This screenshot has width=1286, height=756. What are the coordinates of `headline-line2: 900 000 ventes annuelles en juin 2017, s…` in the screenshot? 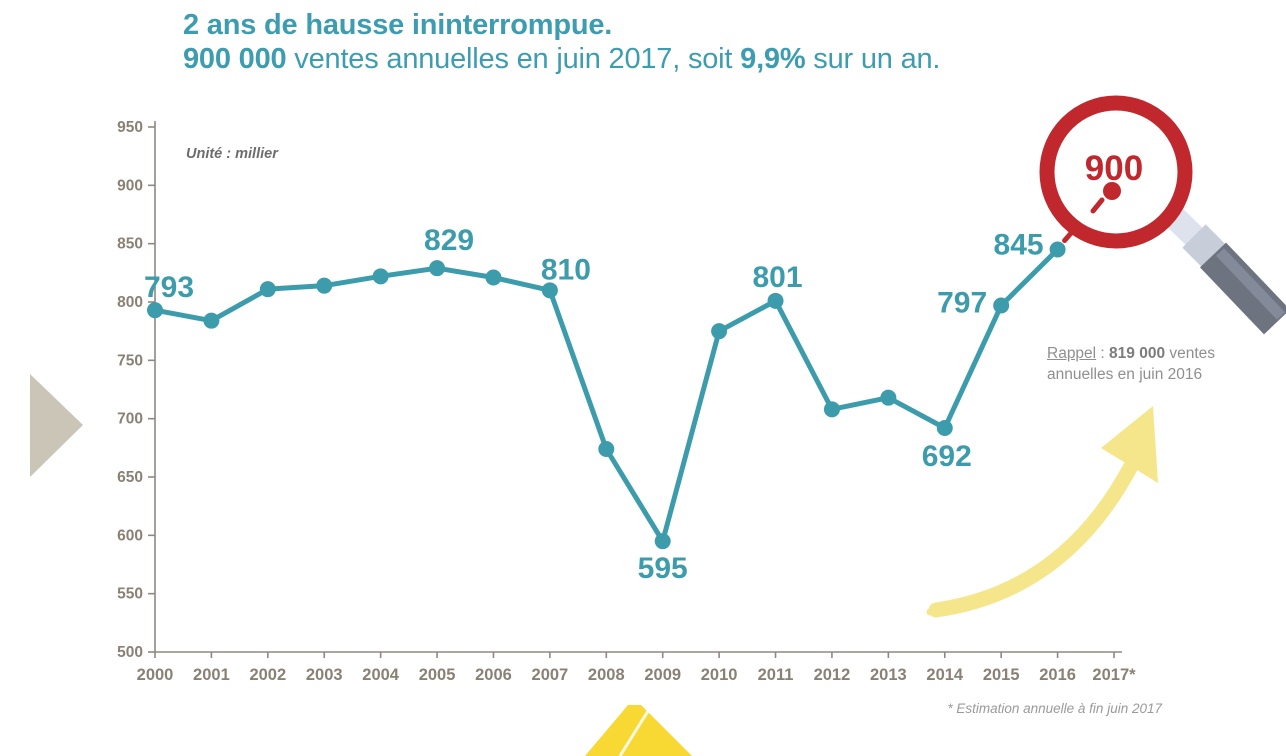 It's located at (562, 59).